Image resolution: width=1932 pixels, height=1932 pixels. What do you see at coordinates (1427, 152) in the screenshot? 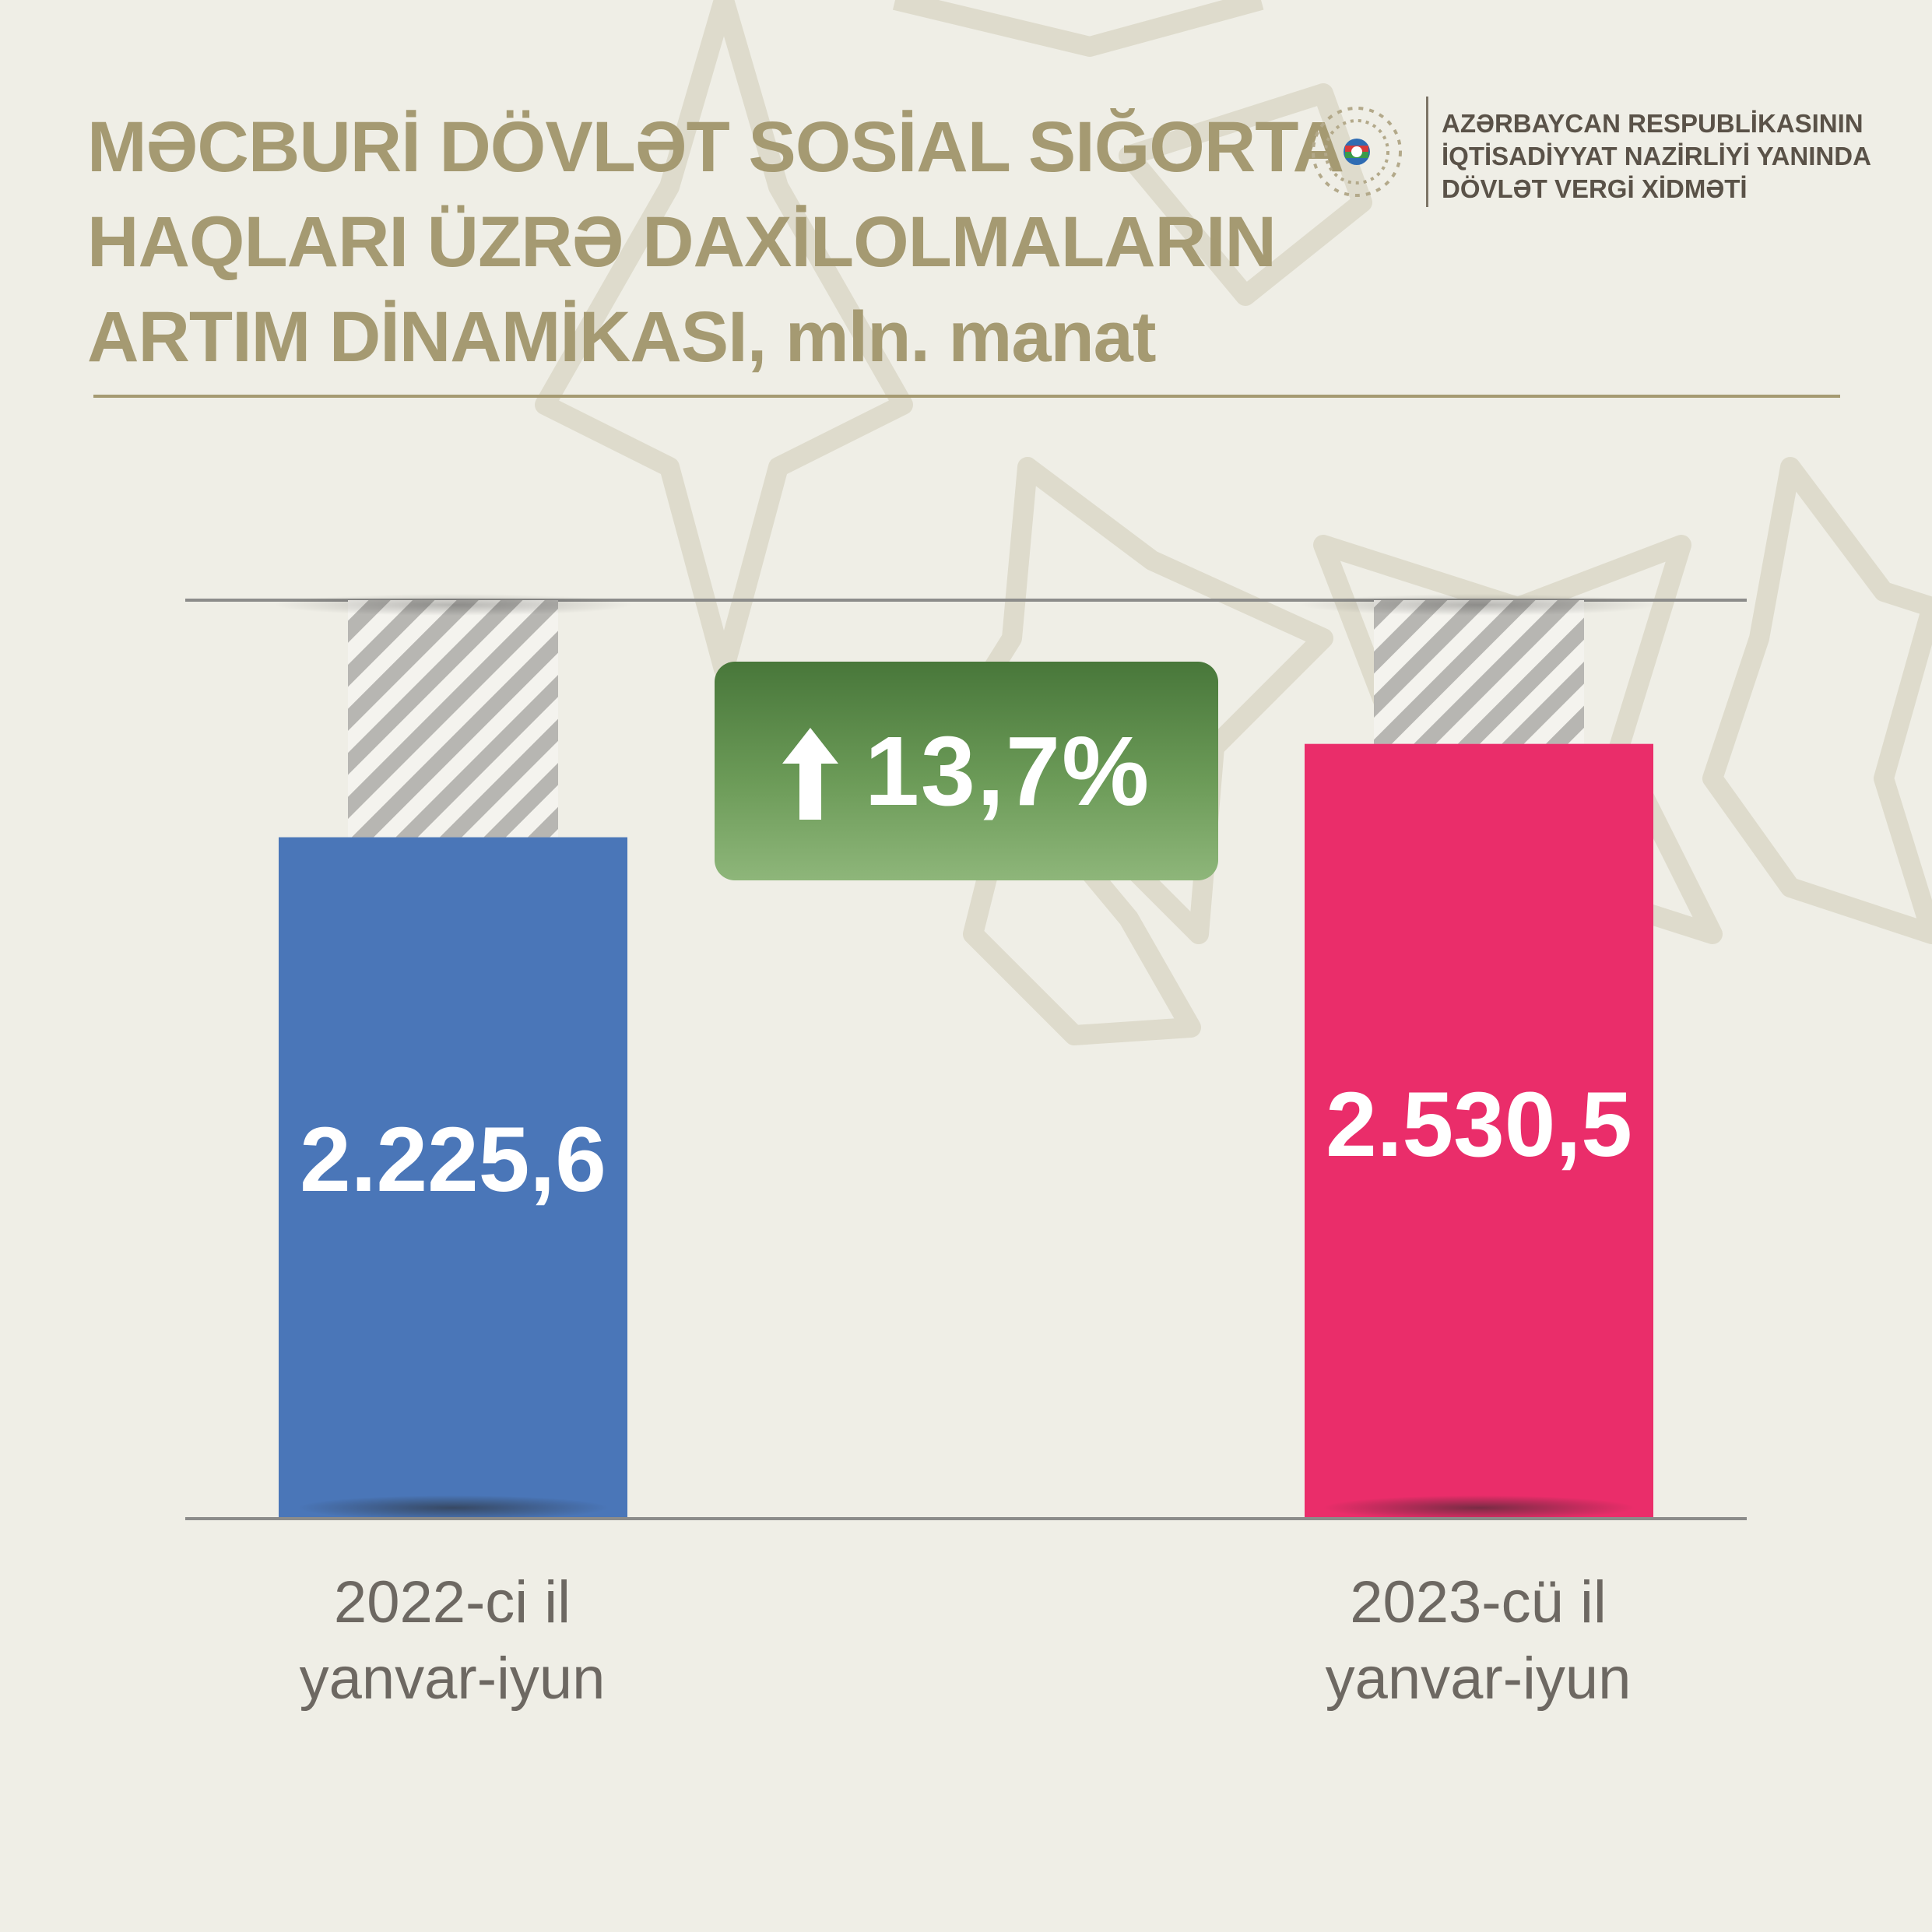
I see `logo-separator` at bounding box center [1427, 152].